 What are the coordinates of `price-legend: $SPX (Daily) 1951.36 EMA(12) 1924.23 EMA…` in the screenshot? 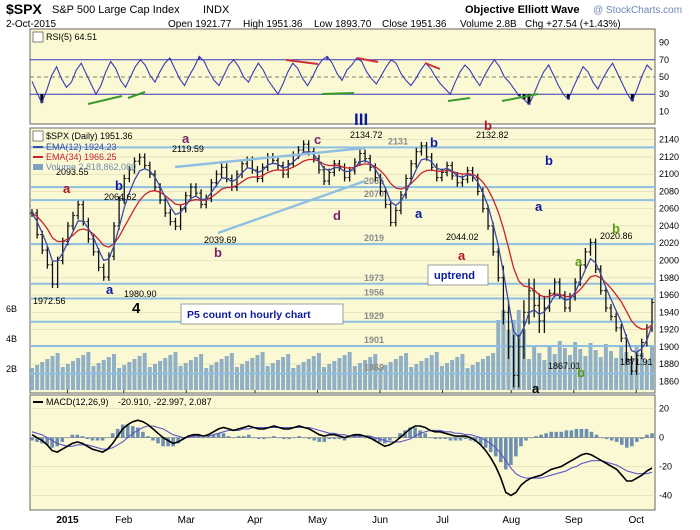 It's located at (84, 151).